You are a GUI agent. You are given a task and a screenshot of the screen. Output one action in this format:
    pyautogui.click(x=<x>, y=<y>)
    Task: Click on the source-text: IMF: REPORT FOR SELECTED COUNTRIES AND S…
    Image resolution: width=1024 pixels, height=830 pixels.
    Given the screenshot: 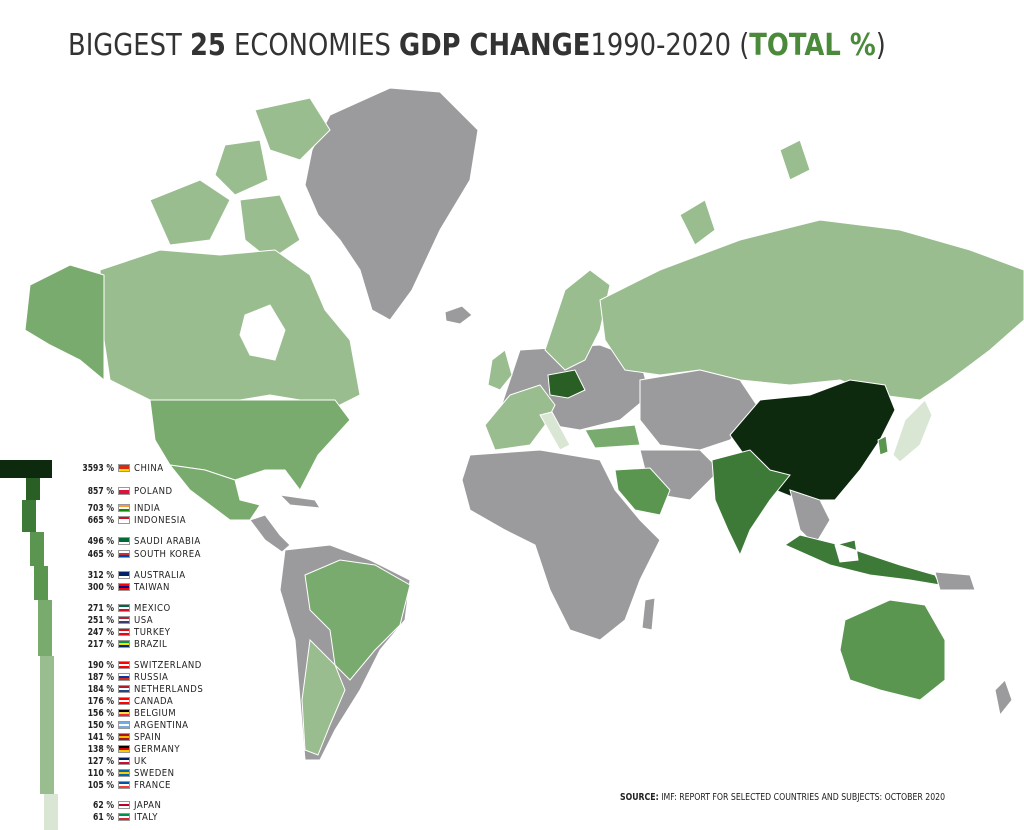 What is the action you would take?
    pyautogui.click(x=802, y=797)
    